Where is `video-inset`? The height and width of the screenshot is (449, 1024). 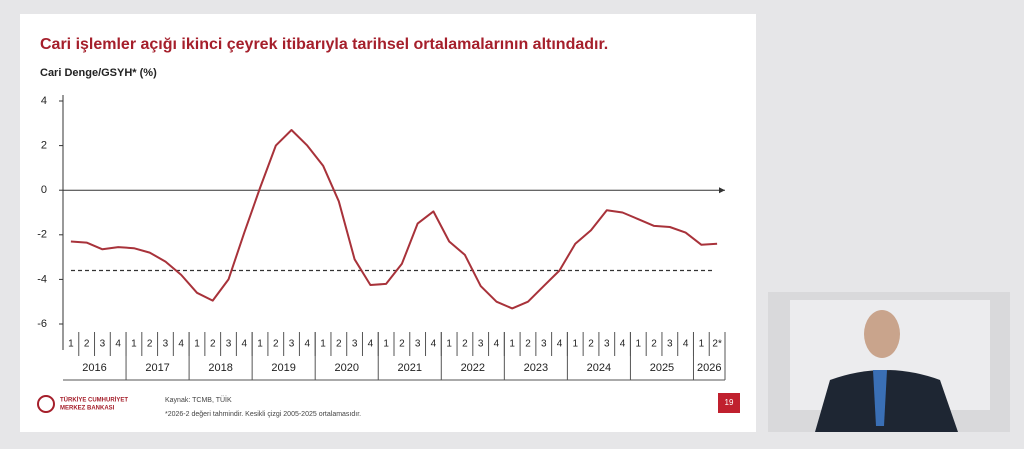 video-inset is located at coordinates (889, 362).